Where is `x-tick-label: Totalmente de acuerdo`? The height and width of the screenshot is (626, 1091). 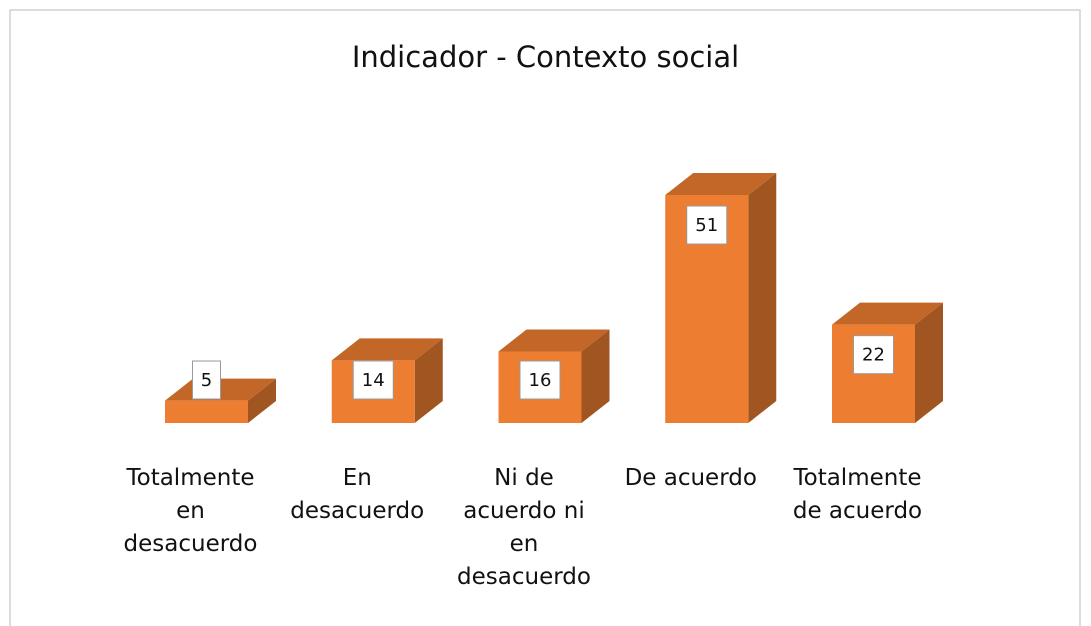 x-tick-label: Totalmente de acuerdo is located at coordinates (857, 494).